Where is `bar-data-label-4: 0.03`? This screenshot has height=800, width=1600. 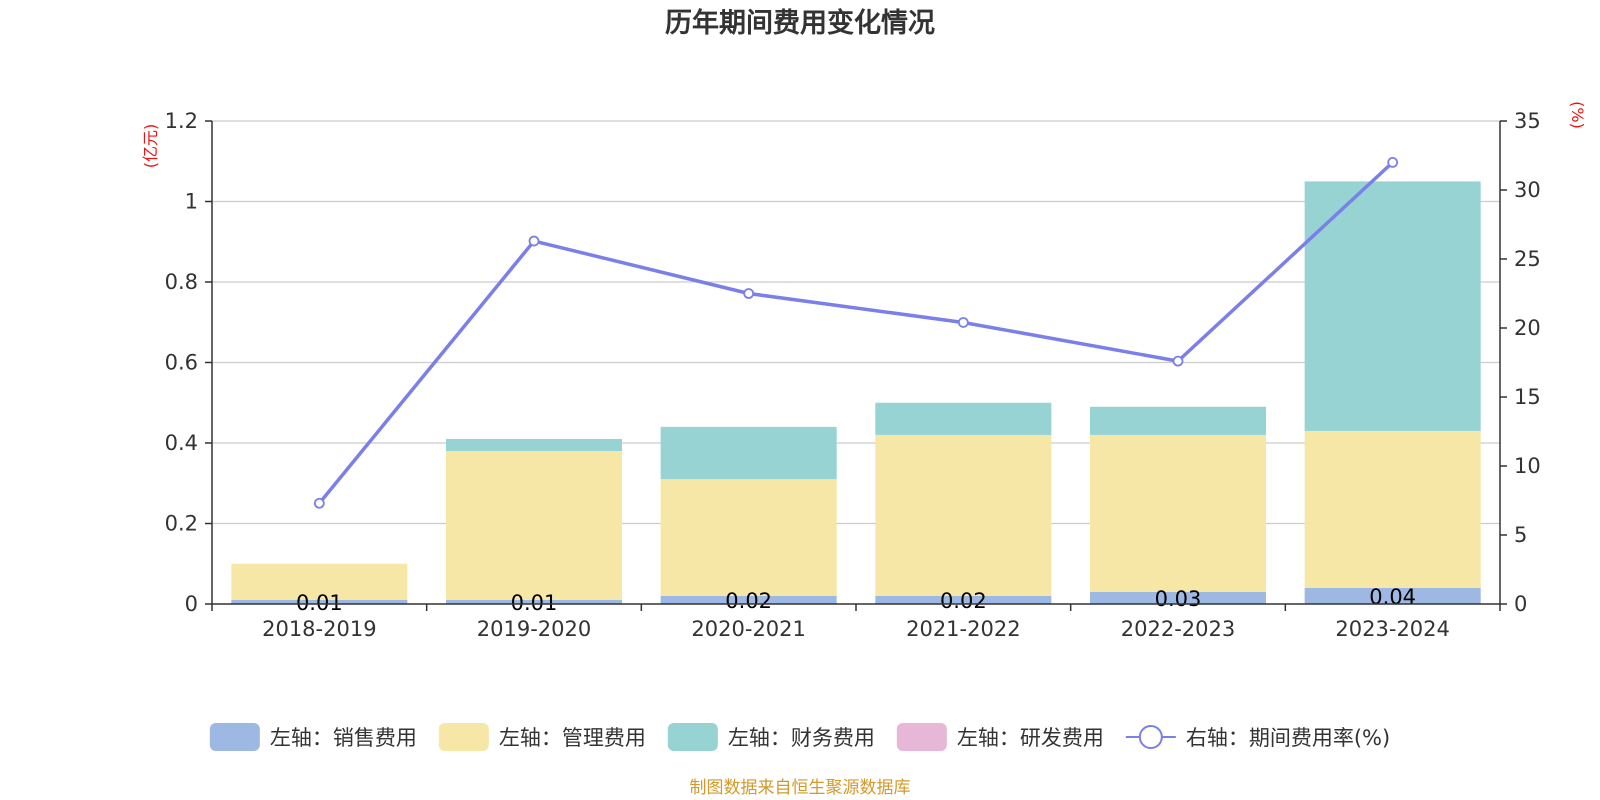
bar-data-label-4: 0.03 is located at coordinates (1178, 599).